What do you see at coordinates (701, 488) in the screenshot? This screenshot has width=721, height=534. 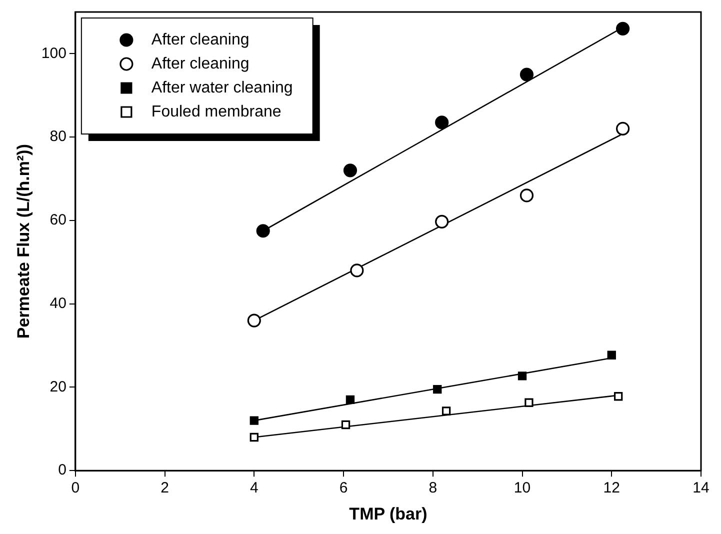 I see `x-tick-label: 14` at bounding box center [701, 488].